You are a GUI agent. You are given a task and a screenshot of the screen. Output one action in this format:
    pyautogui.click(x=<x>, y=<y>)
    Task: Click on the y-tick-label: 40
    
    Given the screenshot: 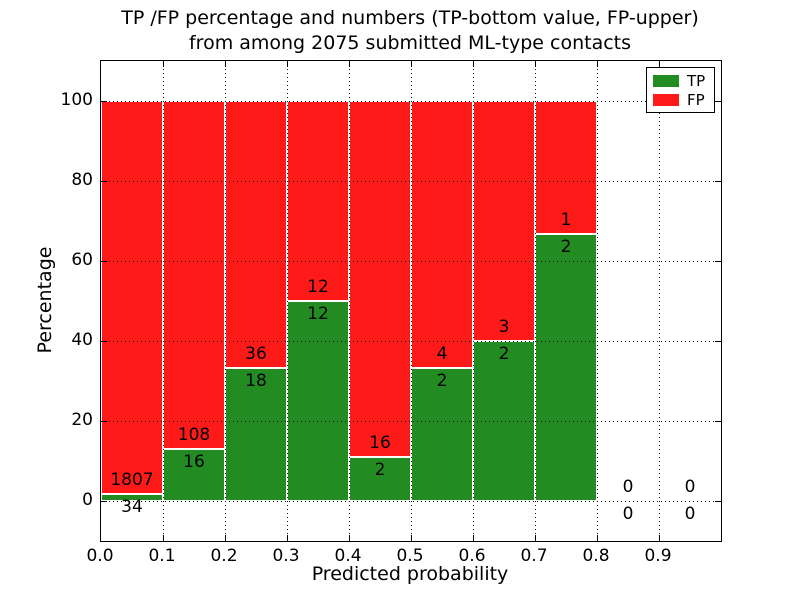 What is the action you would take?
    pyautogui.click(x=82, y=340)
    